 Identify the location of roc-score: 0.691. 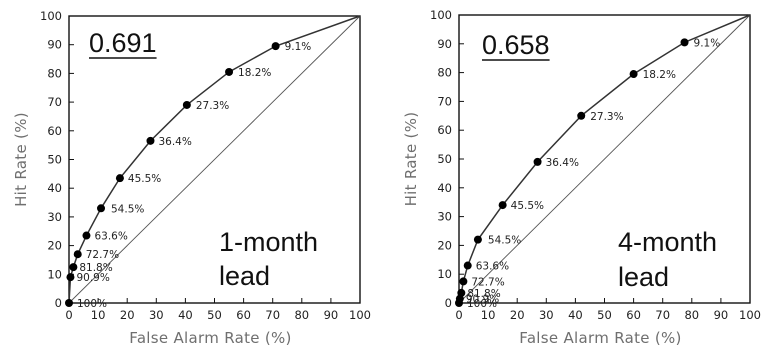
(123, 43).